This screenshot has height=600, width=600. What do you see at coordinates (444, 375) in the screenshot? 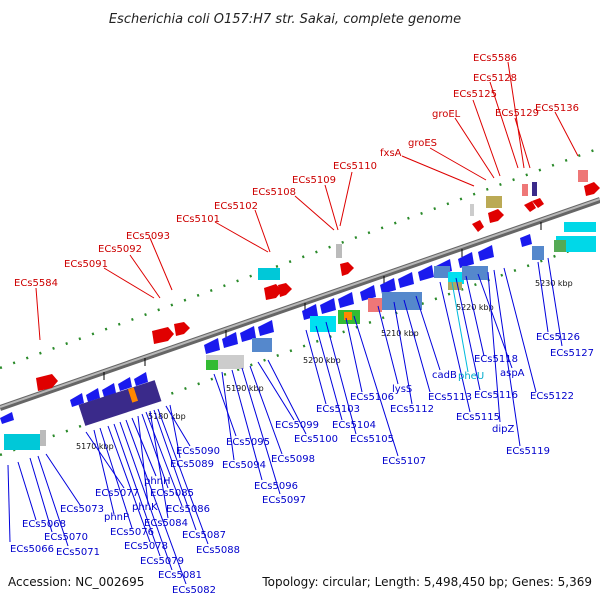
I see `gene-label: cadB` at bounding box center [444, 375].